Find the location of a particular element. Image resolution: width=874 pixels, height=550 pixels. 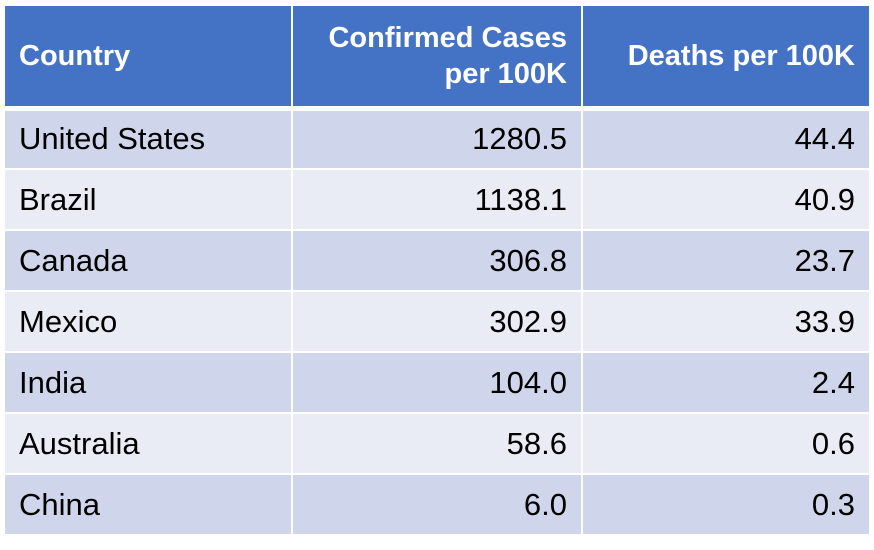

cell-cases: 302.9 is located at coordinates (437, 321).